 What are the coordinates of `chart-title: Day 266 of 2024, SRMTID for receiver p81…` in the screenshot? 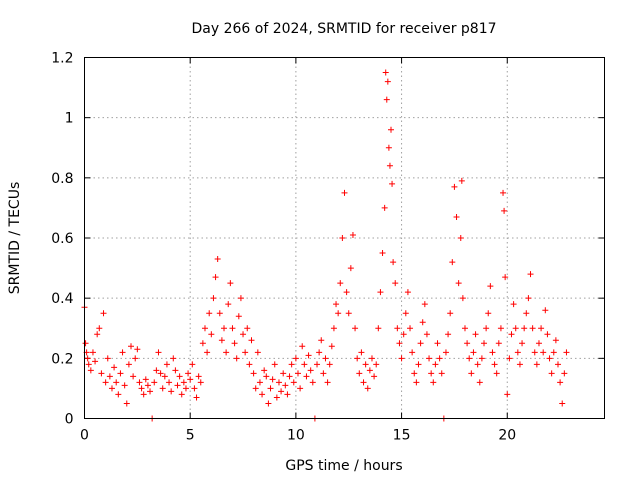 It's located at (343, 29).